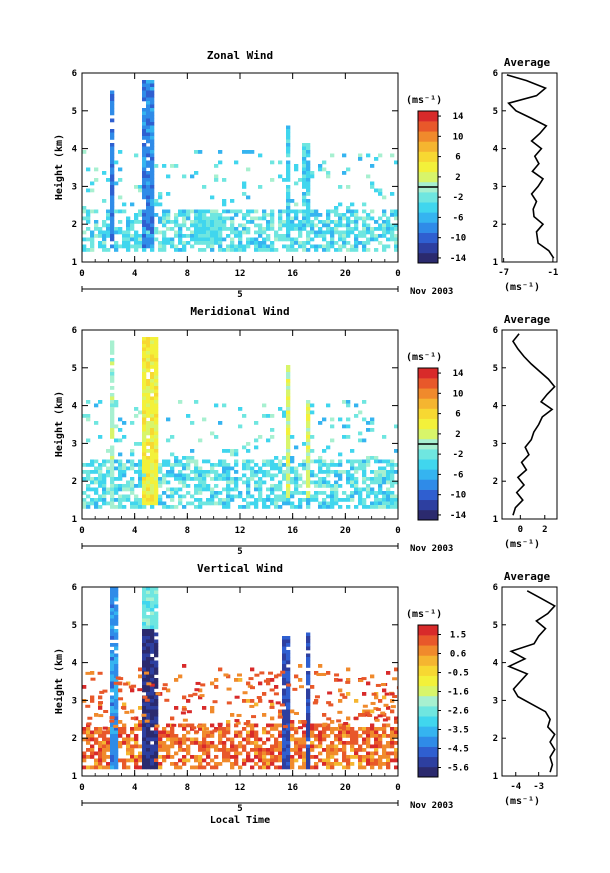 The width and height of the screenshot is (610, 873). I want to click on colorbar-tick-label: -4.5, so click(458, 750).